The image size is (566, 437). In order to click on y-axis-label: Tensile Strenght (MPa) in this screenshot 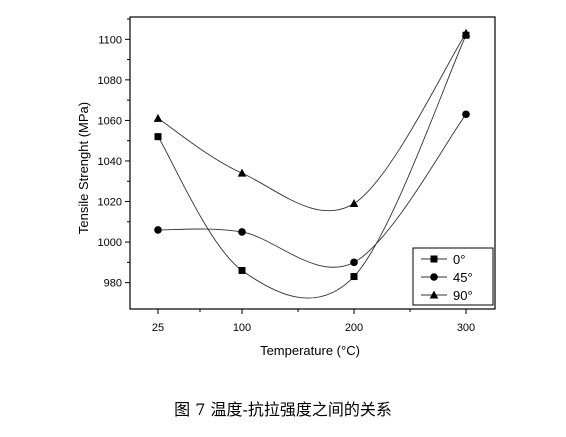, I will do `click(83, 168)`.